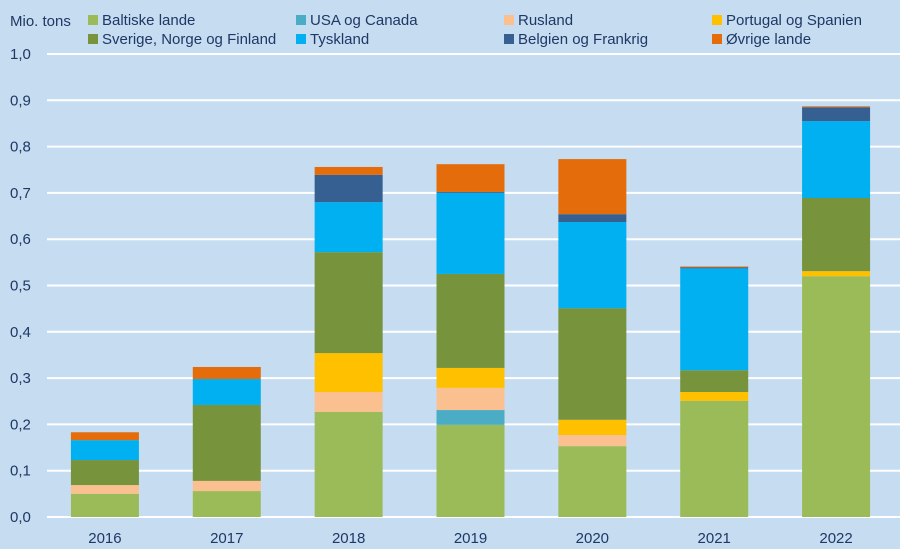 The height and width of the screenshot is (549, 900). What do you see at coordinates (20, 471) in the screenshot?
I see `y-tick-label: 0,1` at bounding box center [20, 471].